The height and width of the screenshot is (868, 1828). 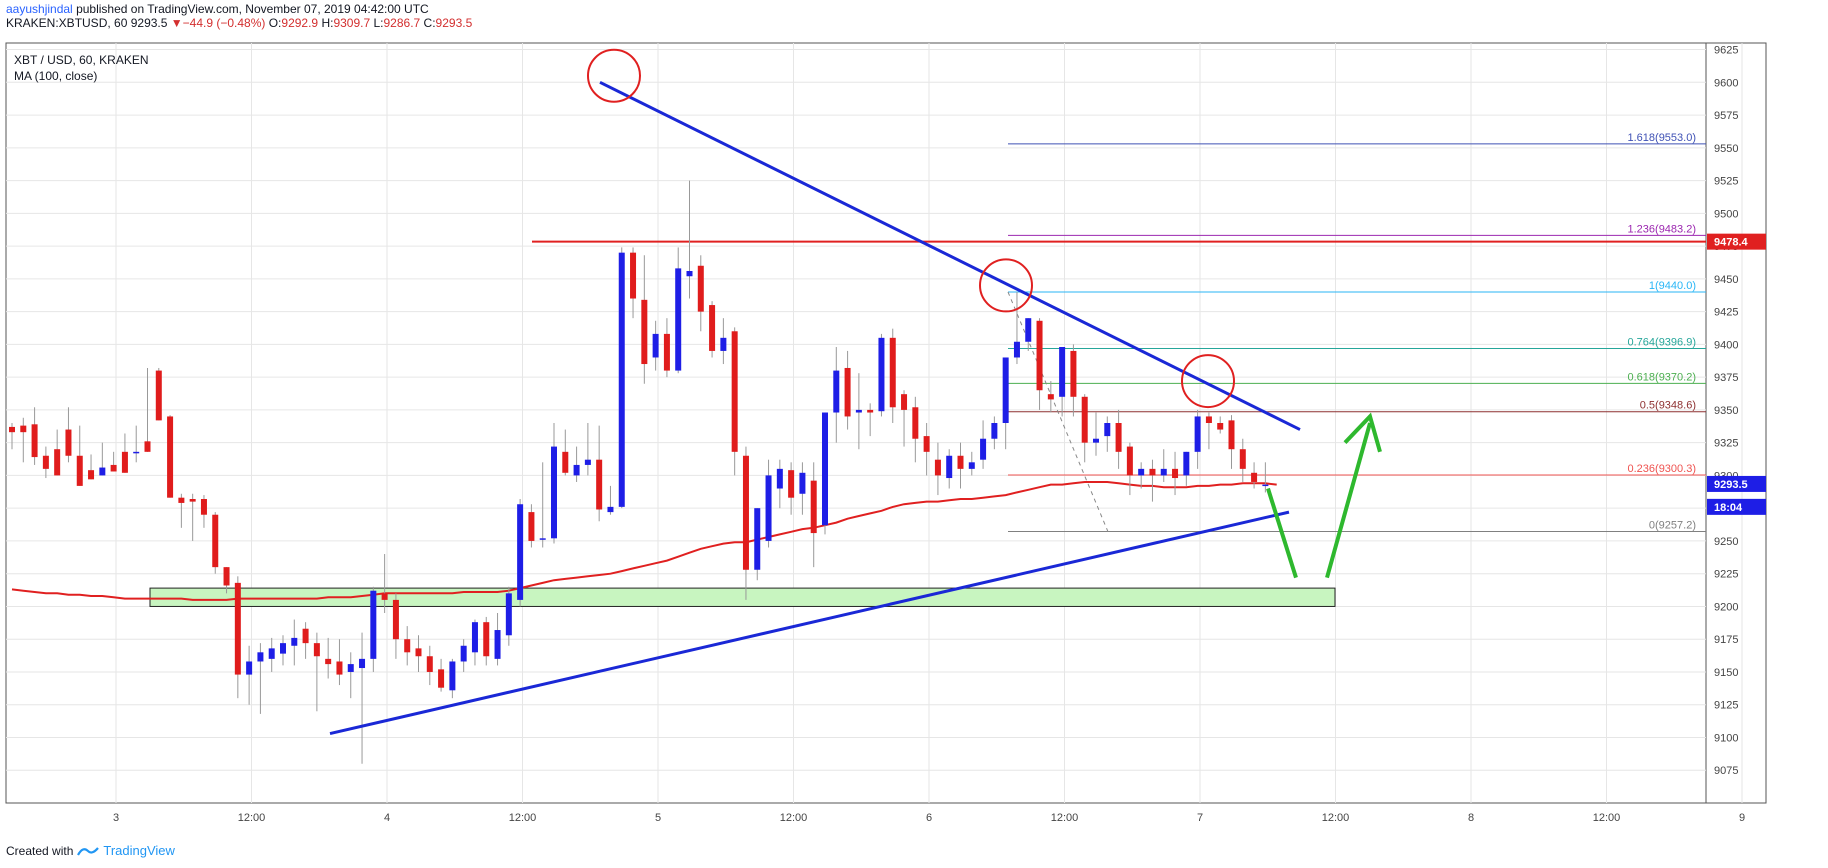 What do you see at coordinates (1668, 406) in the screenshot?
I see `fib-level-label: 0.5(9348.6)` at bounding box center [1668, 406].